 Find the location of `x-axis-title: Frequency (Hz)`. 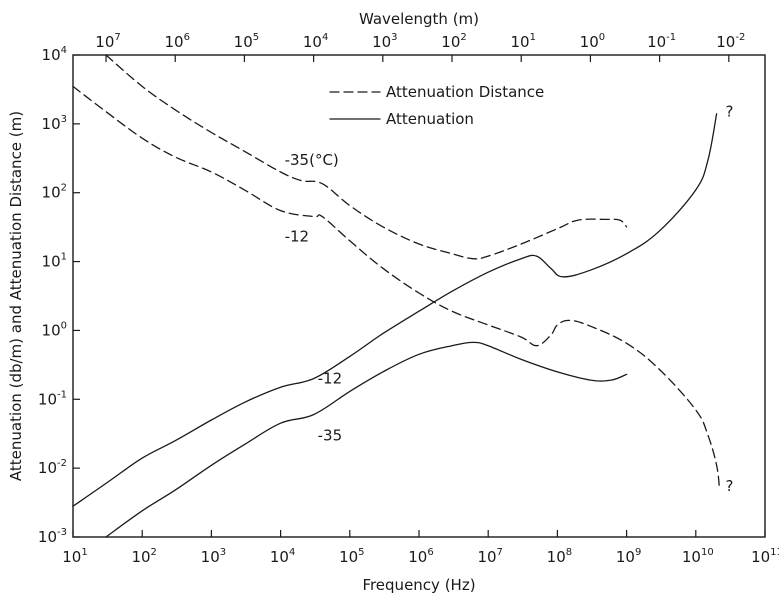

x-axis-title: Frequency (Hz) is located at coordinates (418, 585).